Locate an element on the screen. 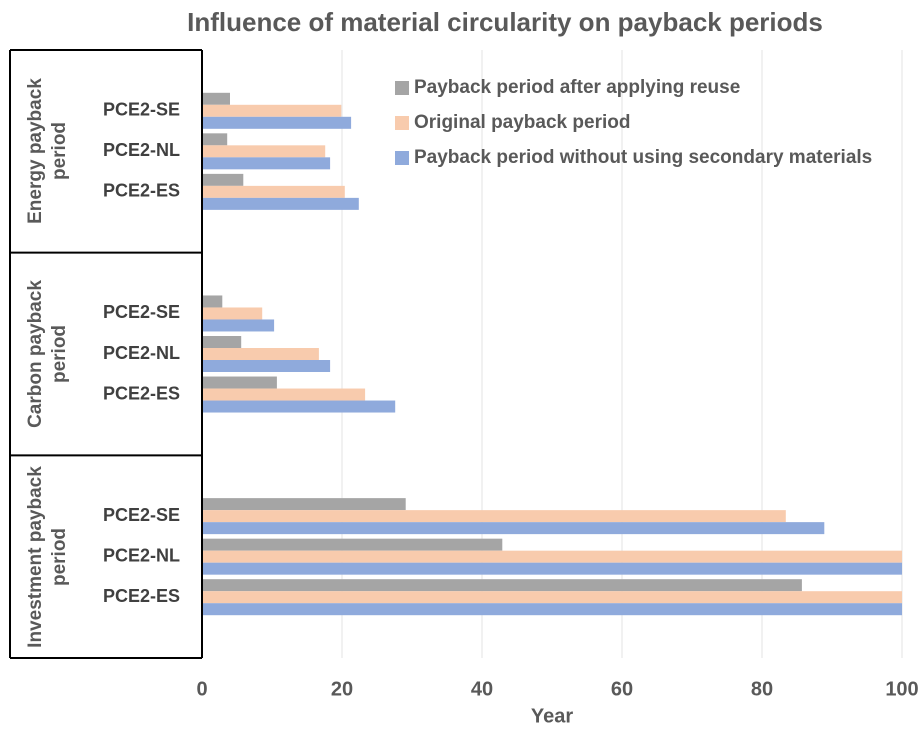  x-tick-label: 60 is located at coordinates (622, 689).